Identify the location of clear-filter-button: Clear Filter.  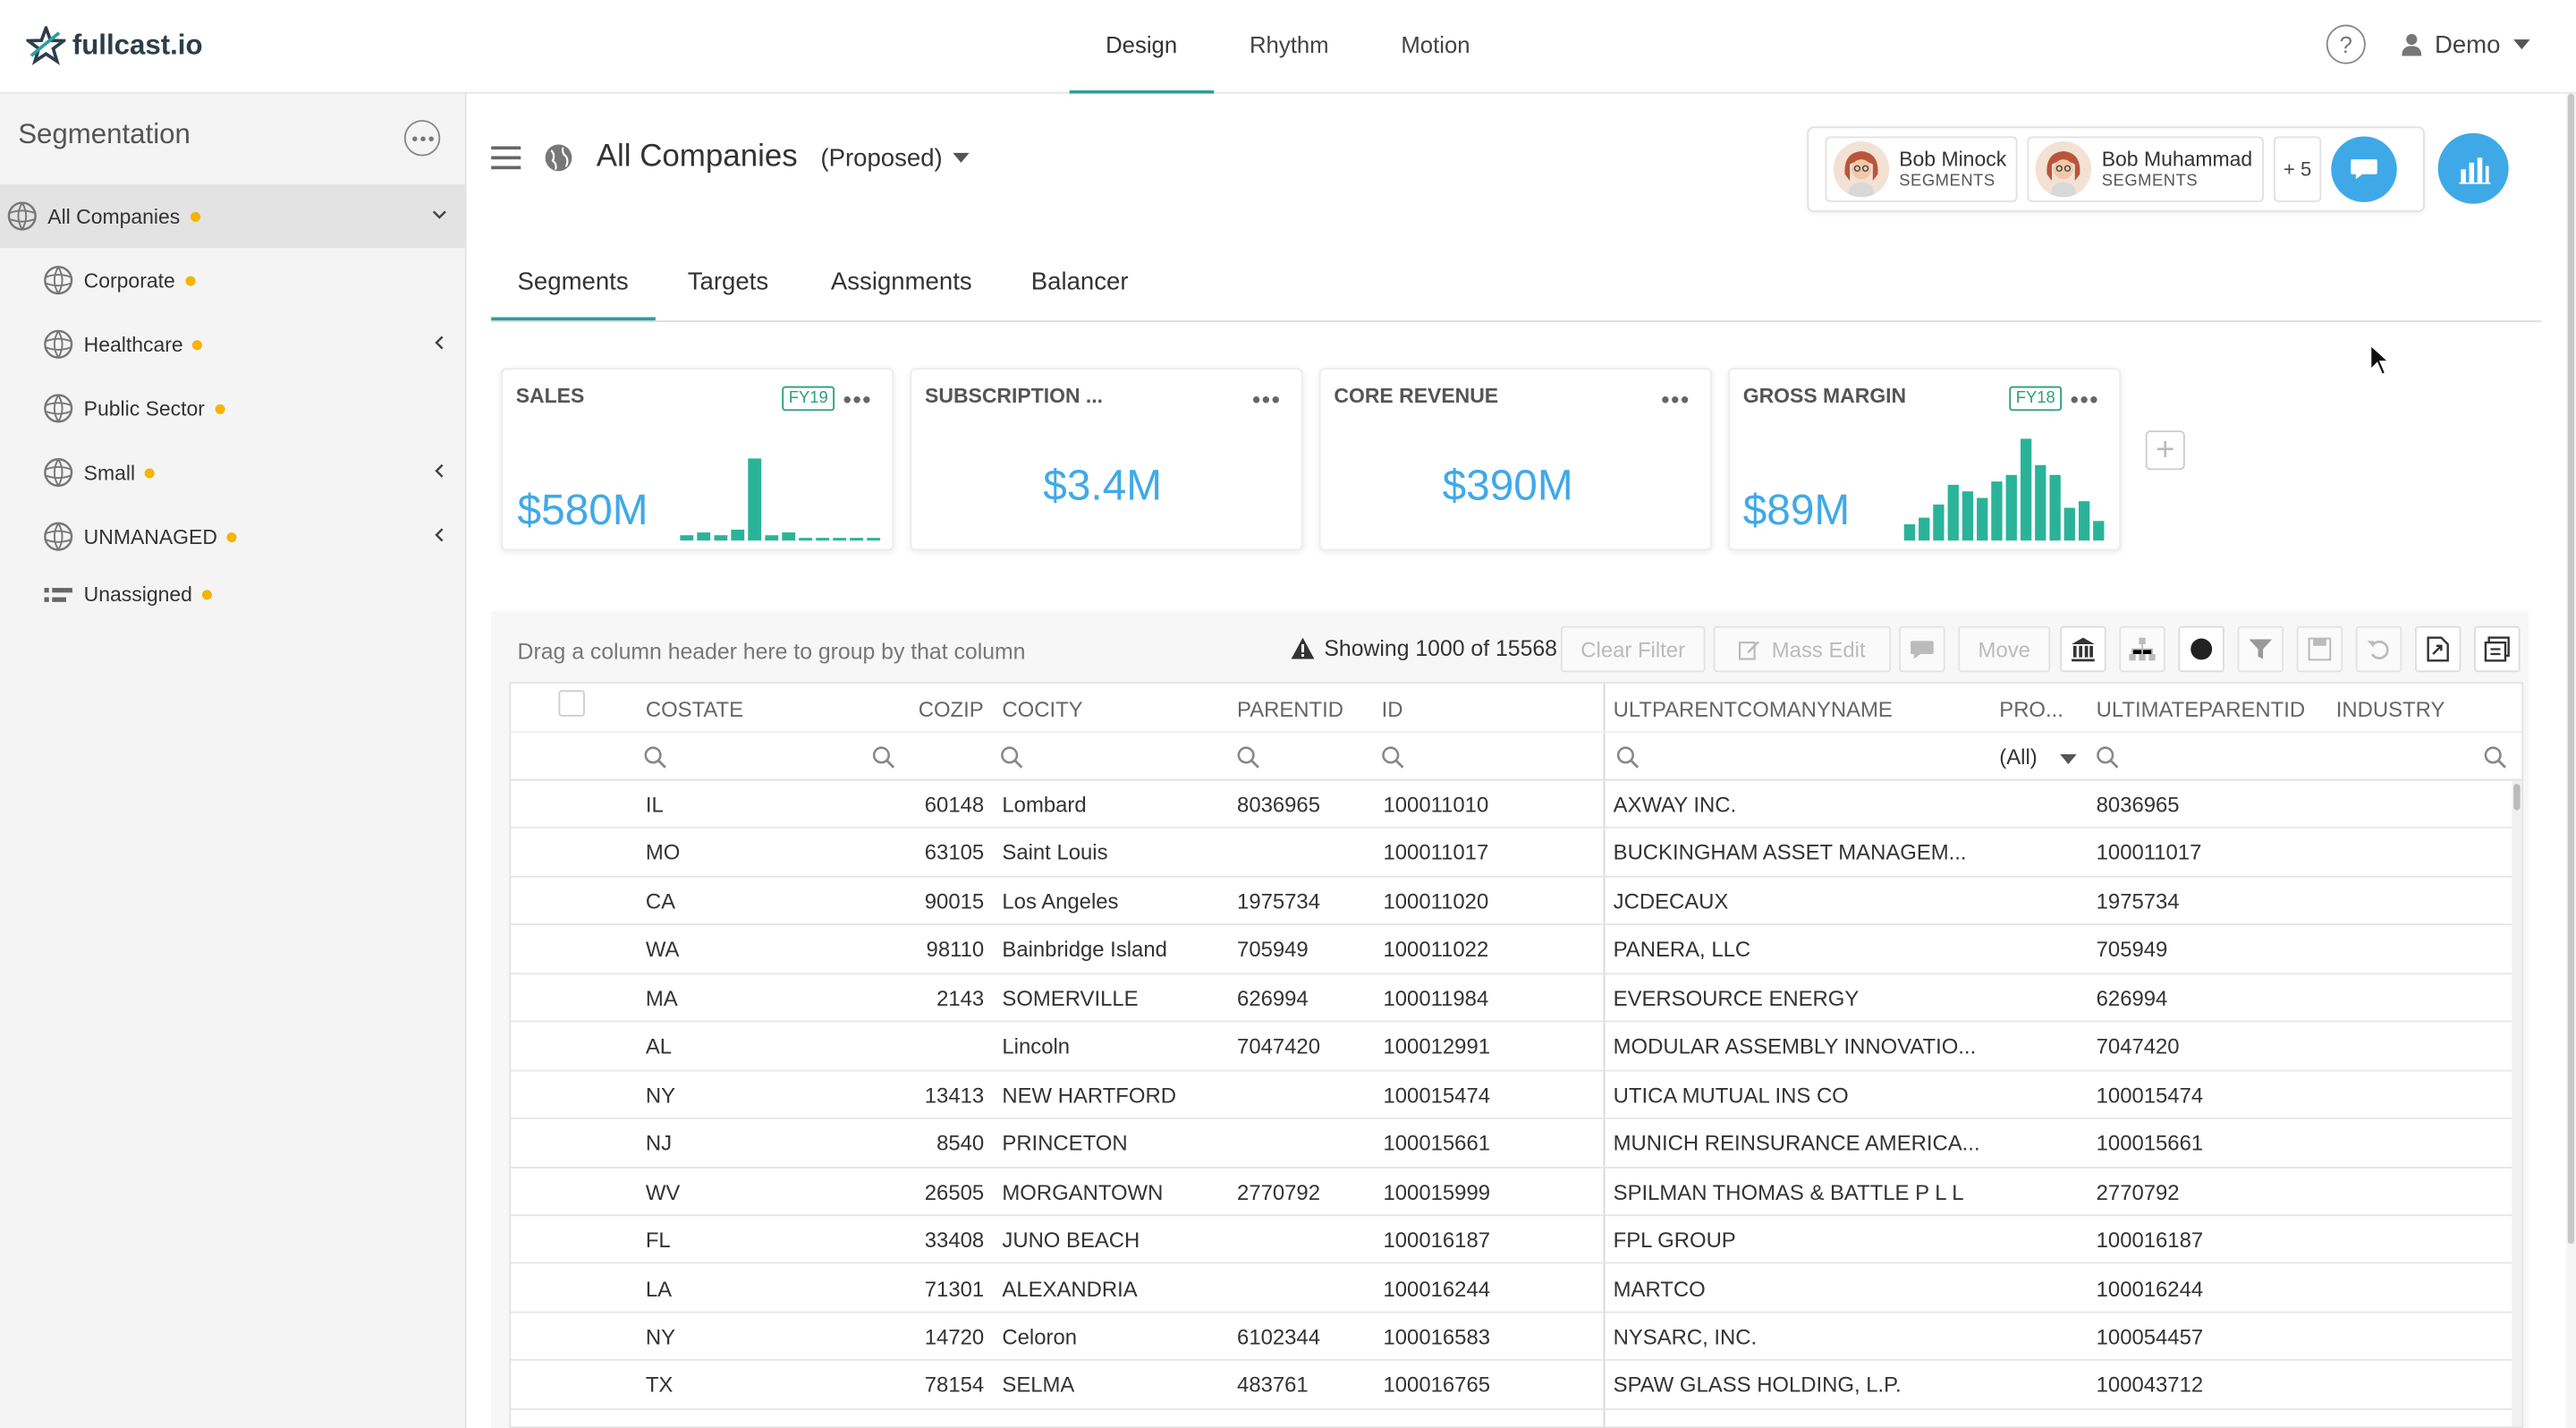
(1633, 649).